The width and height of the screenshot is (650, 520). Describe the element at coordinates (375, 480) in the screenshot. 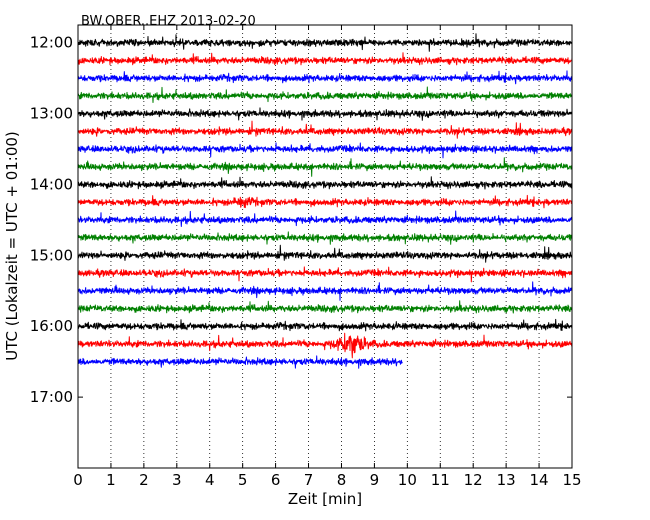

I see `x-tick-label: 9` at that location.